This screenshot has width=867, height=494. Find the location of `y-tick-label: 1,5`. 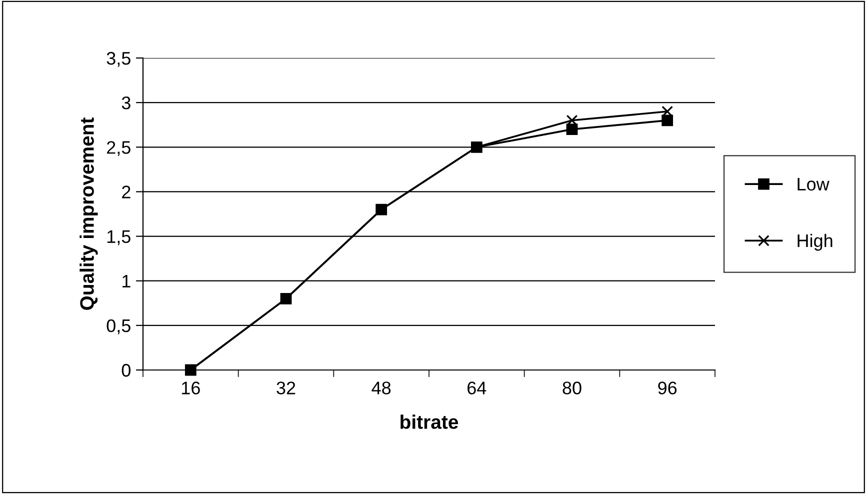

y-tick-label: 1,5 is located at coordinates (118, 238).